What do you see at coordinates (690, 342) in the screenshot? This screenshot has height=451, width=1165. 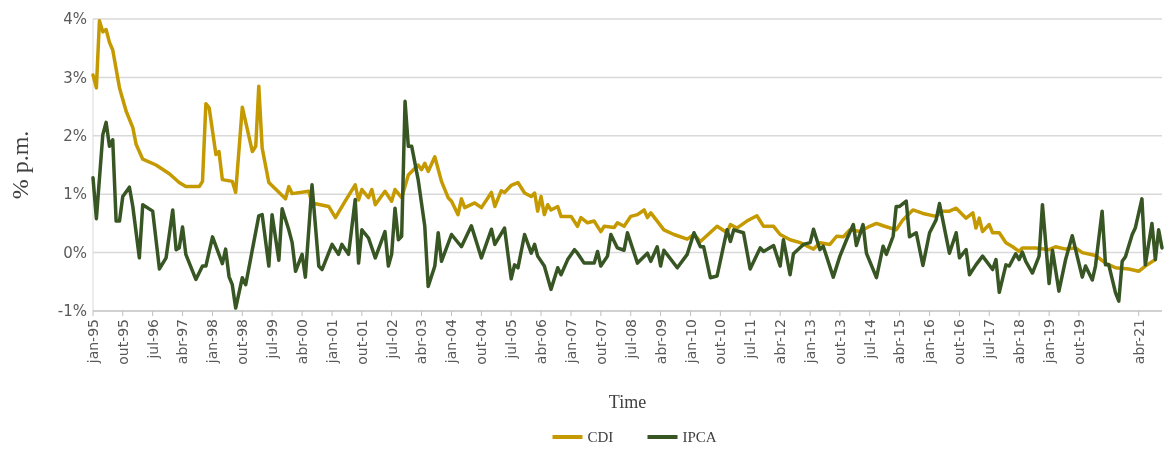 I see `x-tick-label: jan-10` at bounding box center [690, 342].